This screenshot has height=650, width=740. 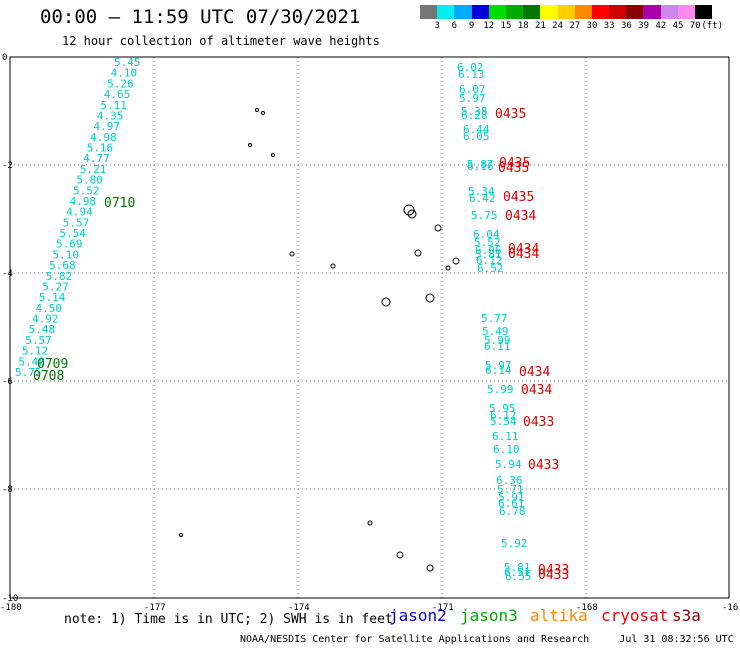 What do you see at coordinates (48, 376) in the screenshot?
I see `time-label: 0708` at bounding box center [48, 376].